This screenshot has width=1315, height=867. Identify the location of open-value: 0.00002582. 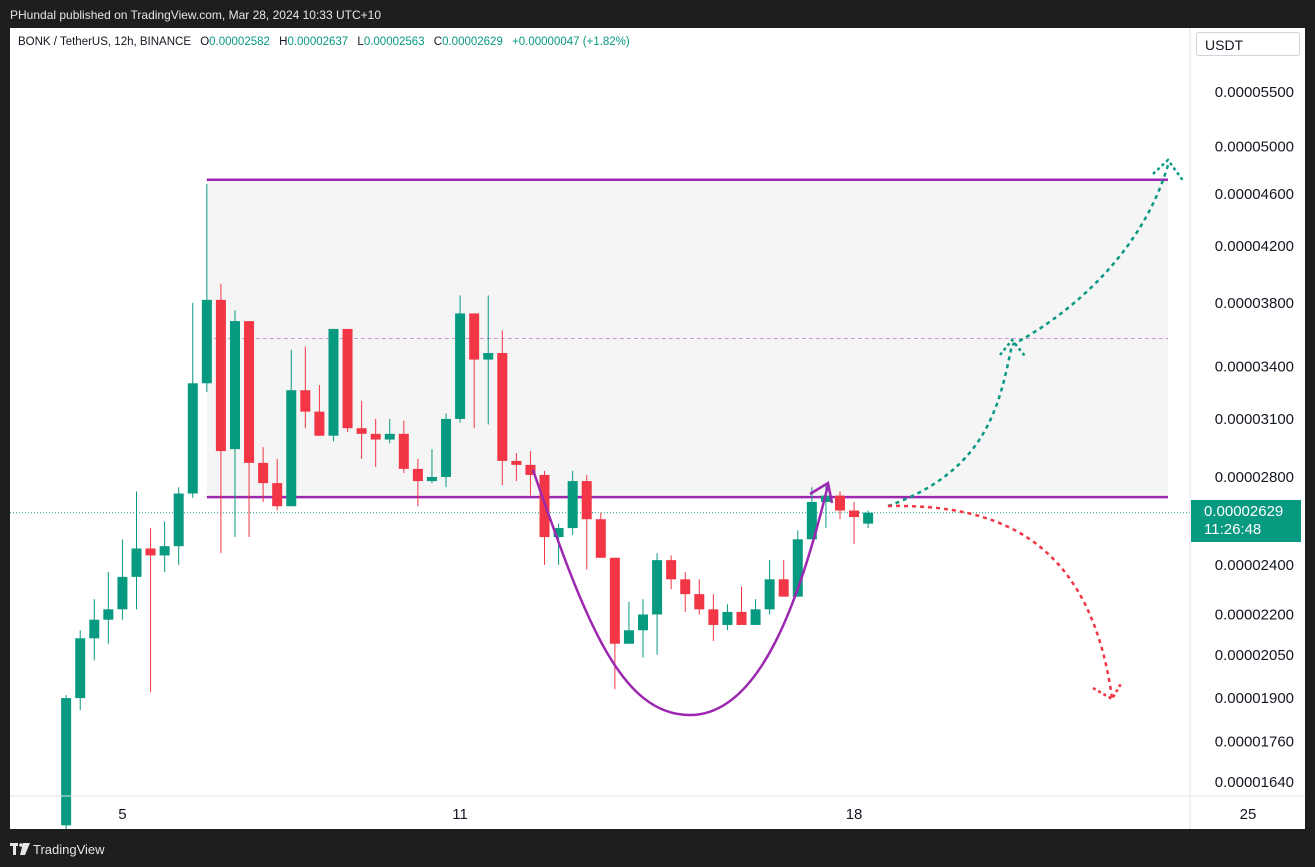
(239, 42).